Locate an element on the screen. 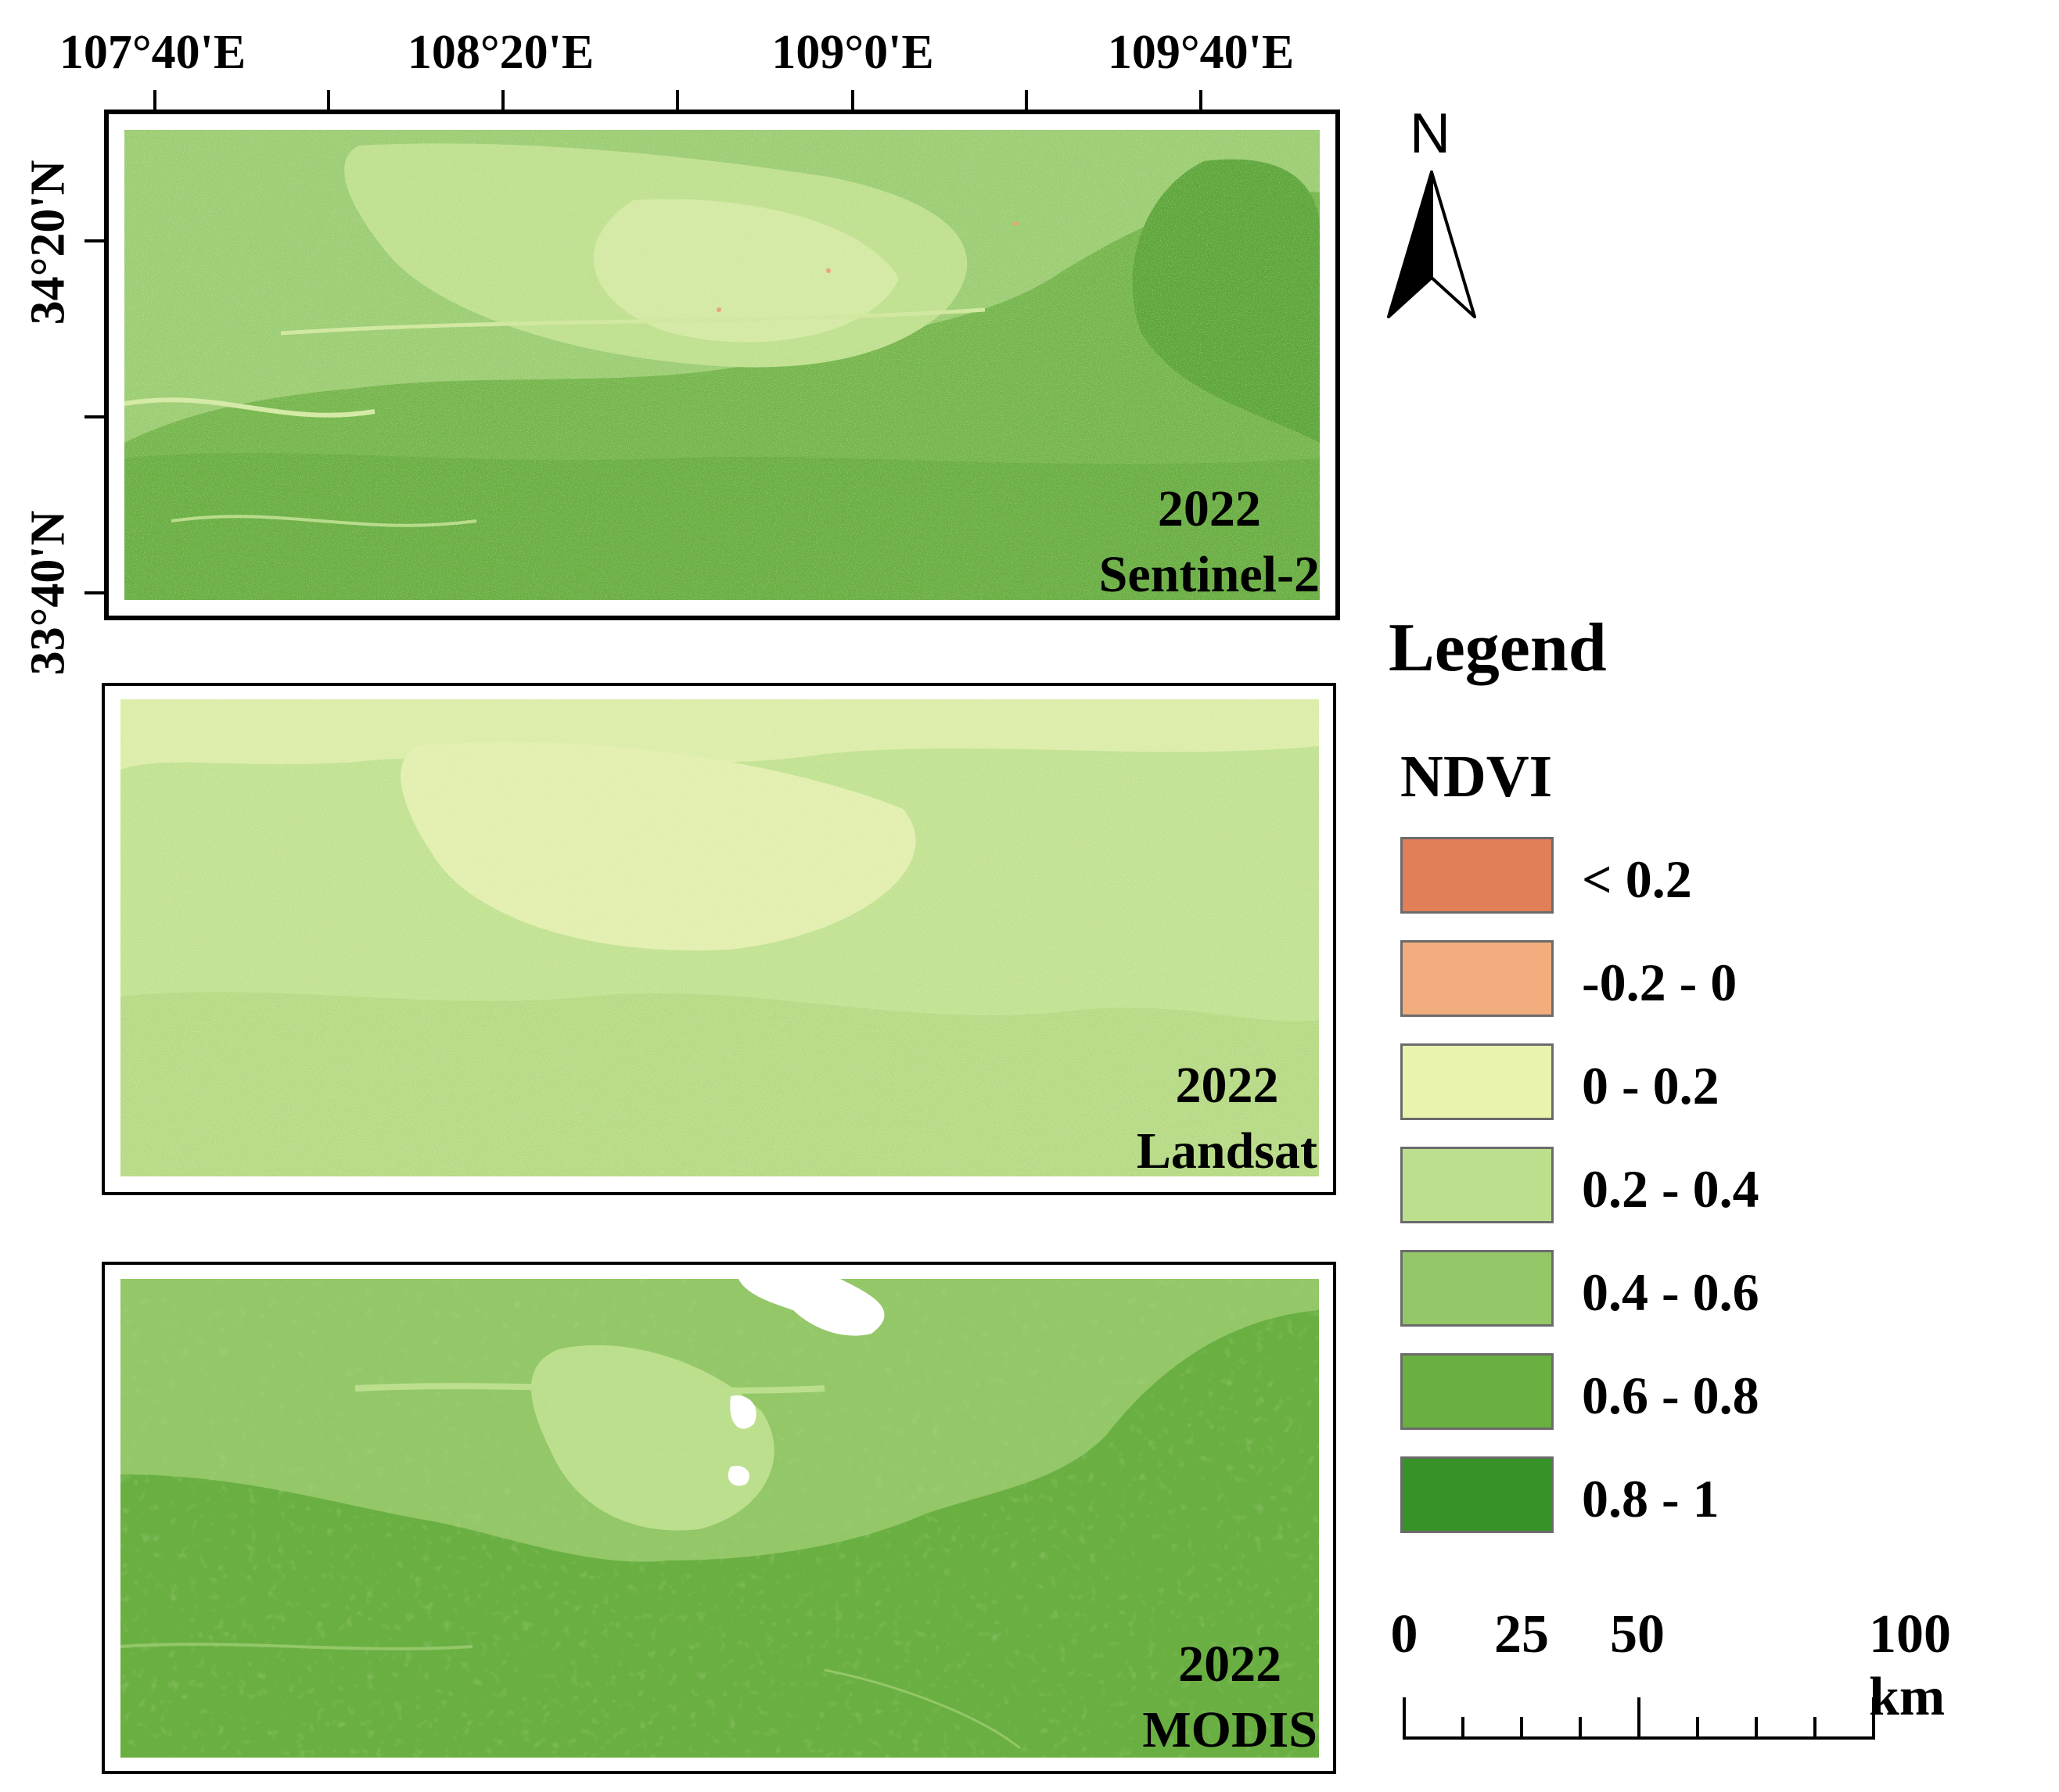 This screenshot has width=2059, height=1792. legend-label-1: < 0.2 is located at coordinates (1637, 879).